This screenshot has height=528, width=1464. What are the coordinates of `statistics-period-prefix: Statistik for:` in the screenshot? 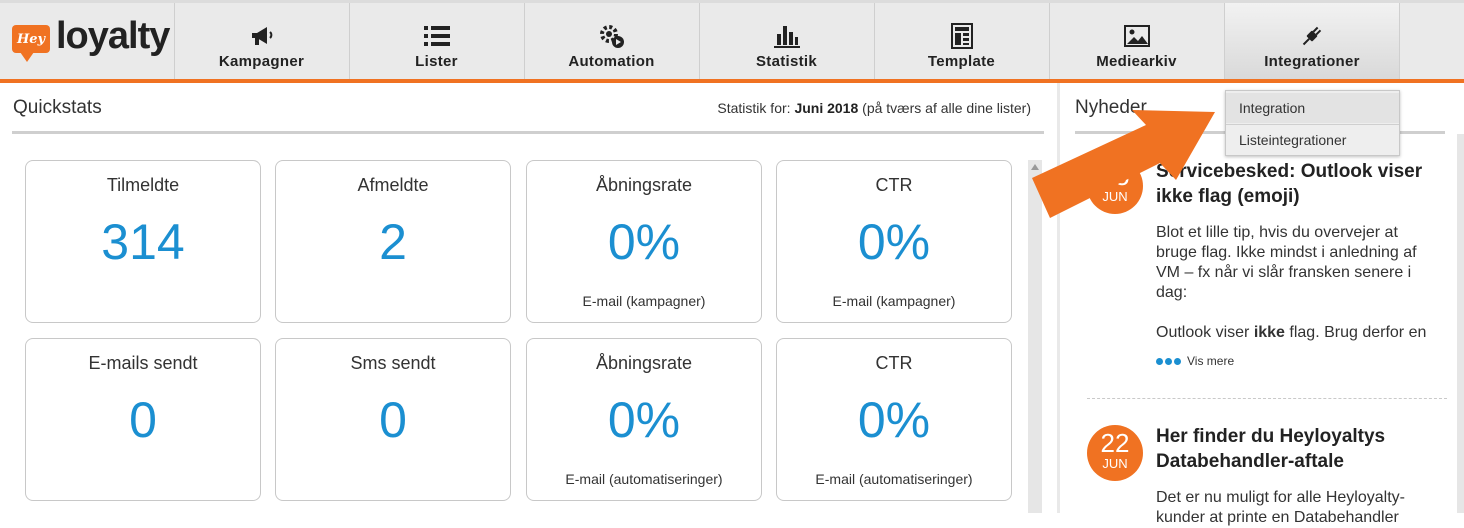 It's located at (754, 108).